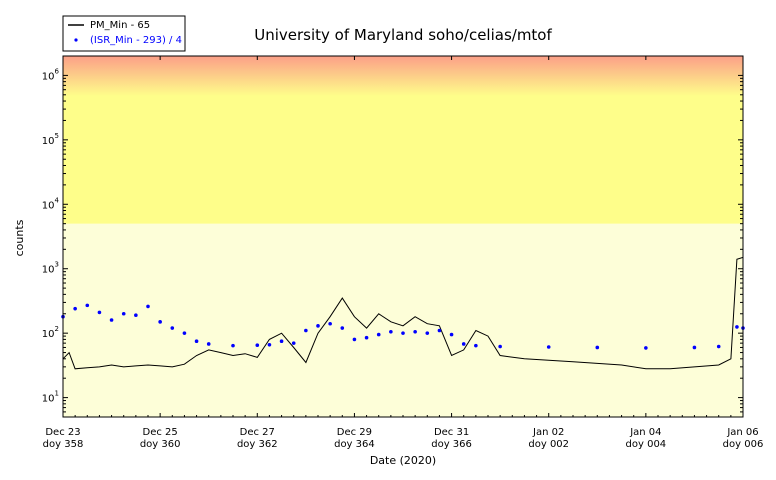 The height and width of the screenshot is (480, 776). I want to click on legend-label-1: (ISR_Min - 293) / 4, so click(136, 40).